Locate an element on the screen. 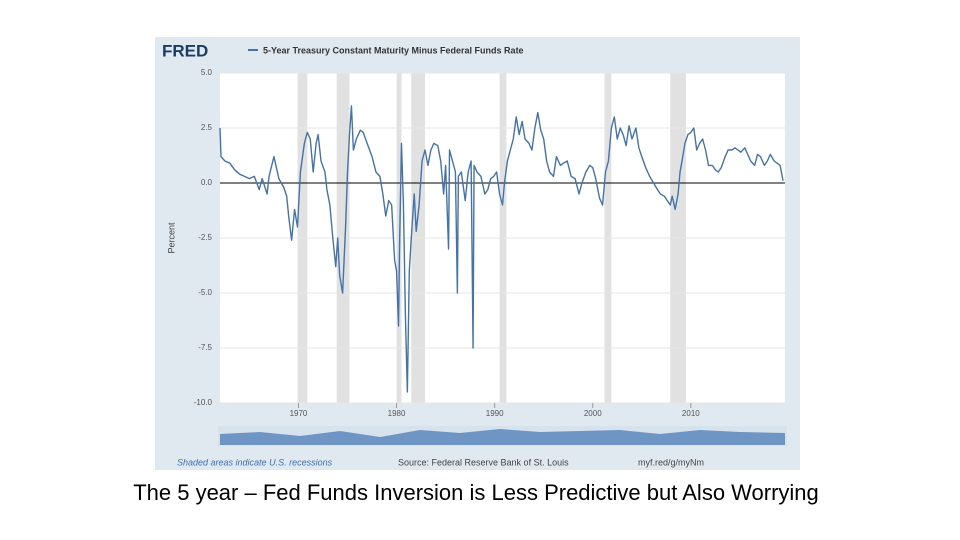  y-tick-label: -2.5 is located at coordinates (205, 237).